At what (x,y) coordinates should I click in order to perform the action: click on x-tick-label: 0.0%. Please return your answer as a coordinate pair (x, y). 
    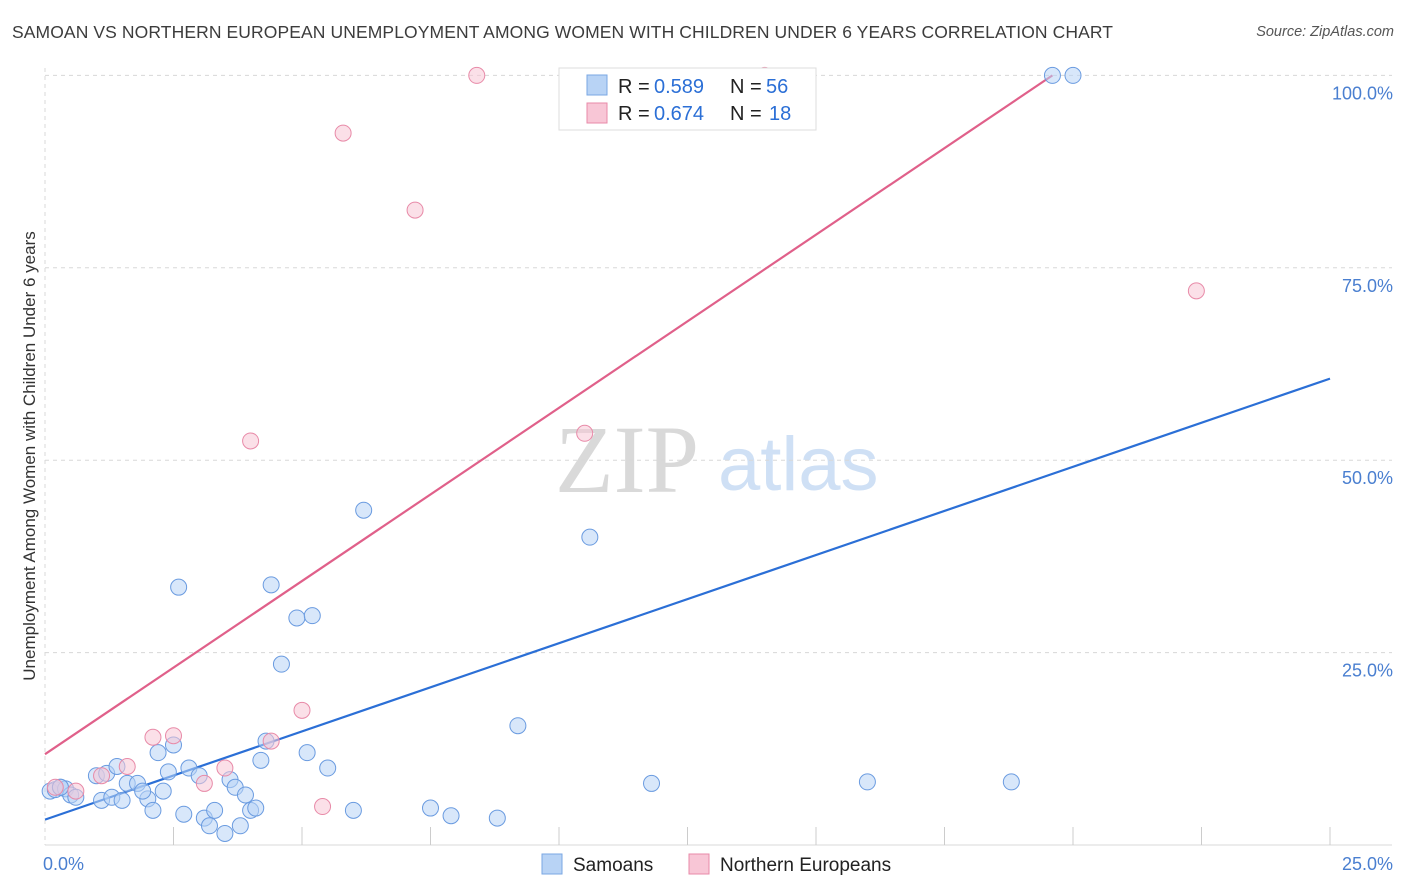
    Looking at the image, I should click on (63, 864).